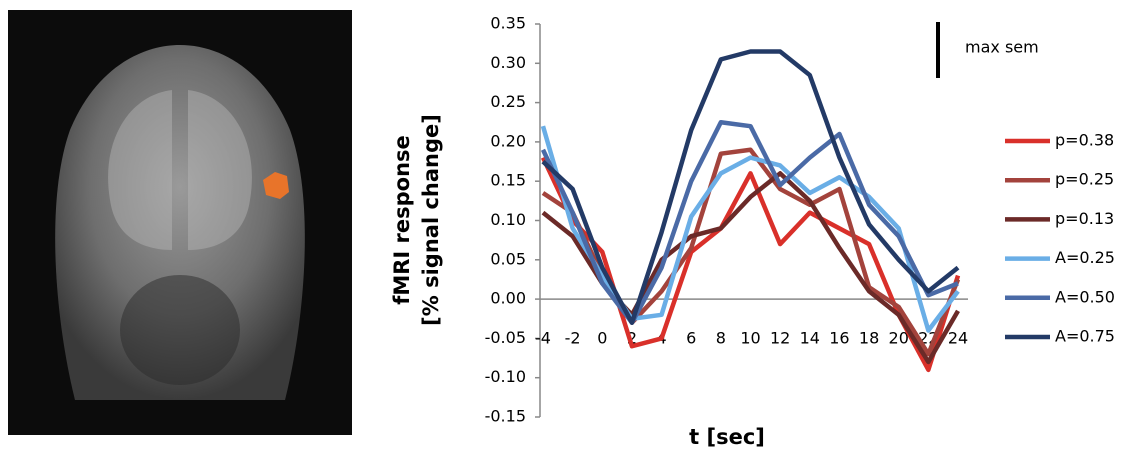  Describe the element at coordinates (1084, 140) in the screenshot. I see `legend-label: p=0.38` at that location.